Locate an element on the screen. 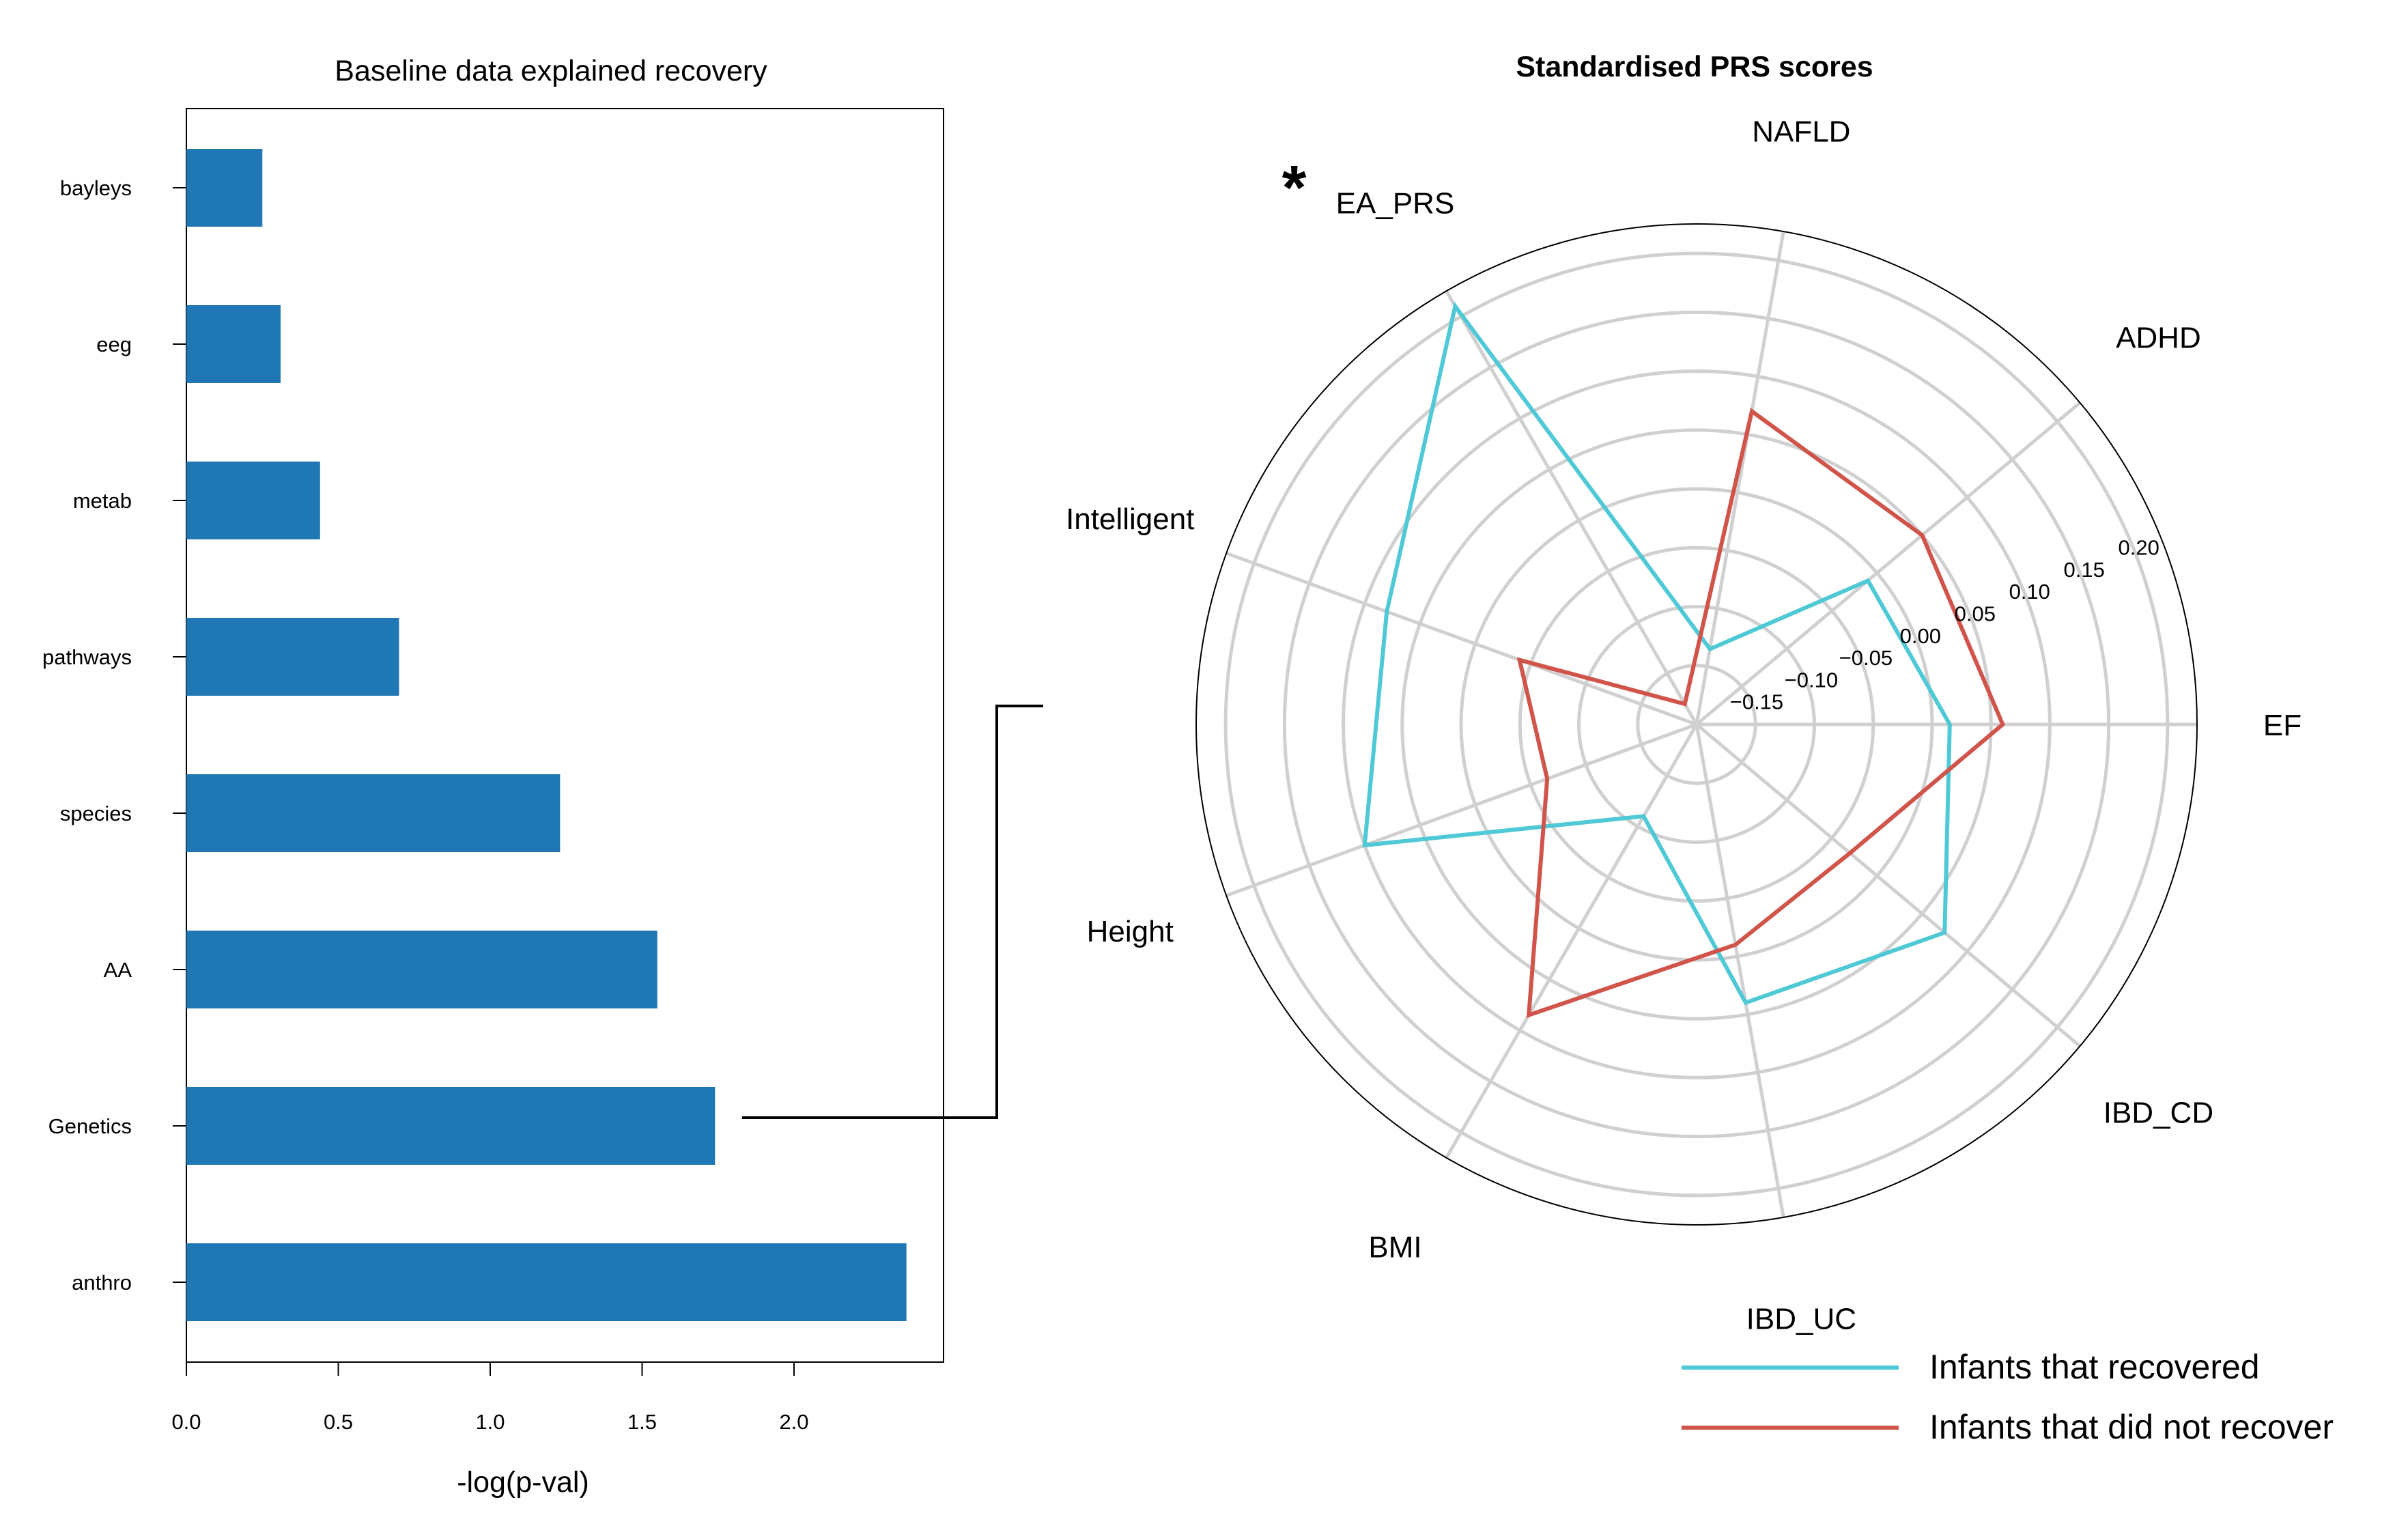  radar-radial-tick-label: −0.05 is located at coordinates (1866, 658).